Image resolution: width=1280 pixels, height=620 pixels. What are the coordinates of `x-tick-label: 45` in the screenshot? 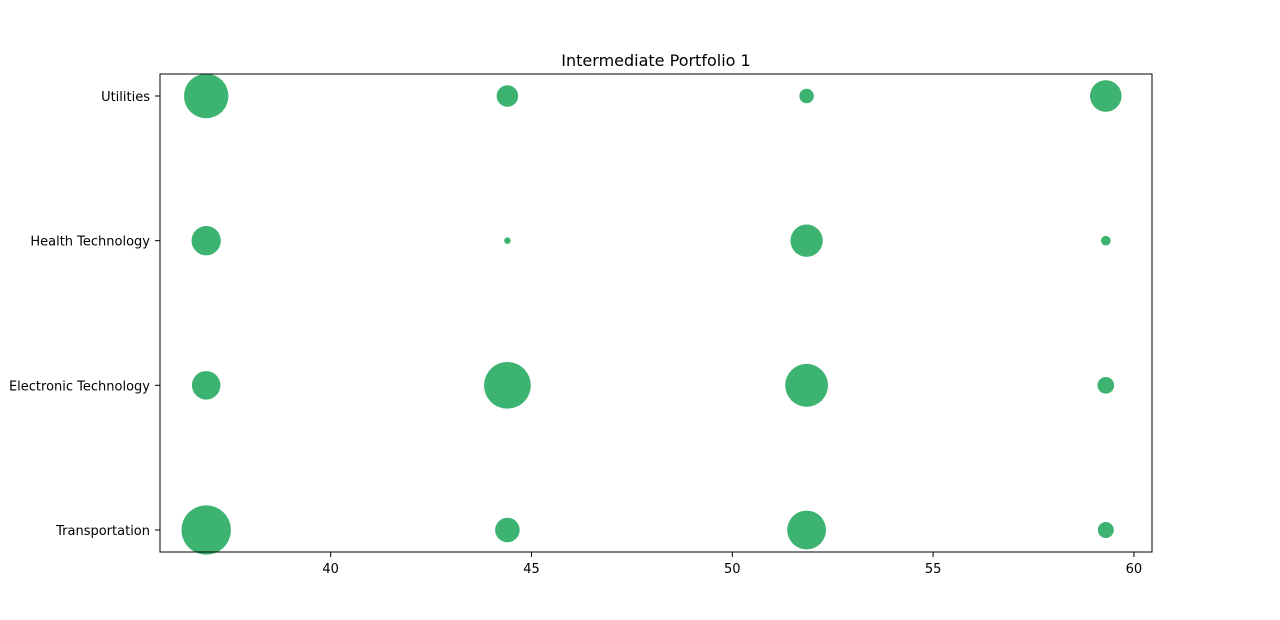 It's located at (531, 569).